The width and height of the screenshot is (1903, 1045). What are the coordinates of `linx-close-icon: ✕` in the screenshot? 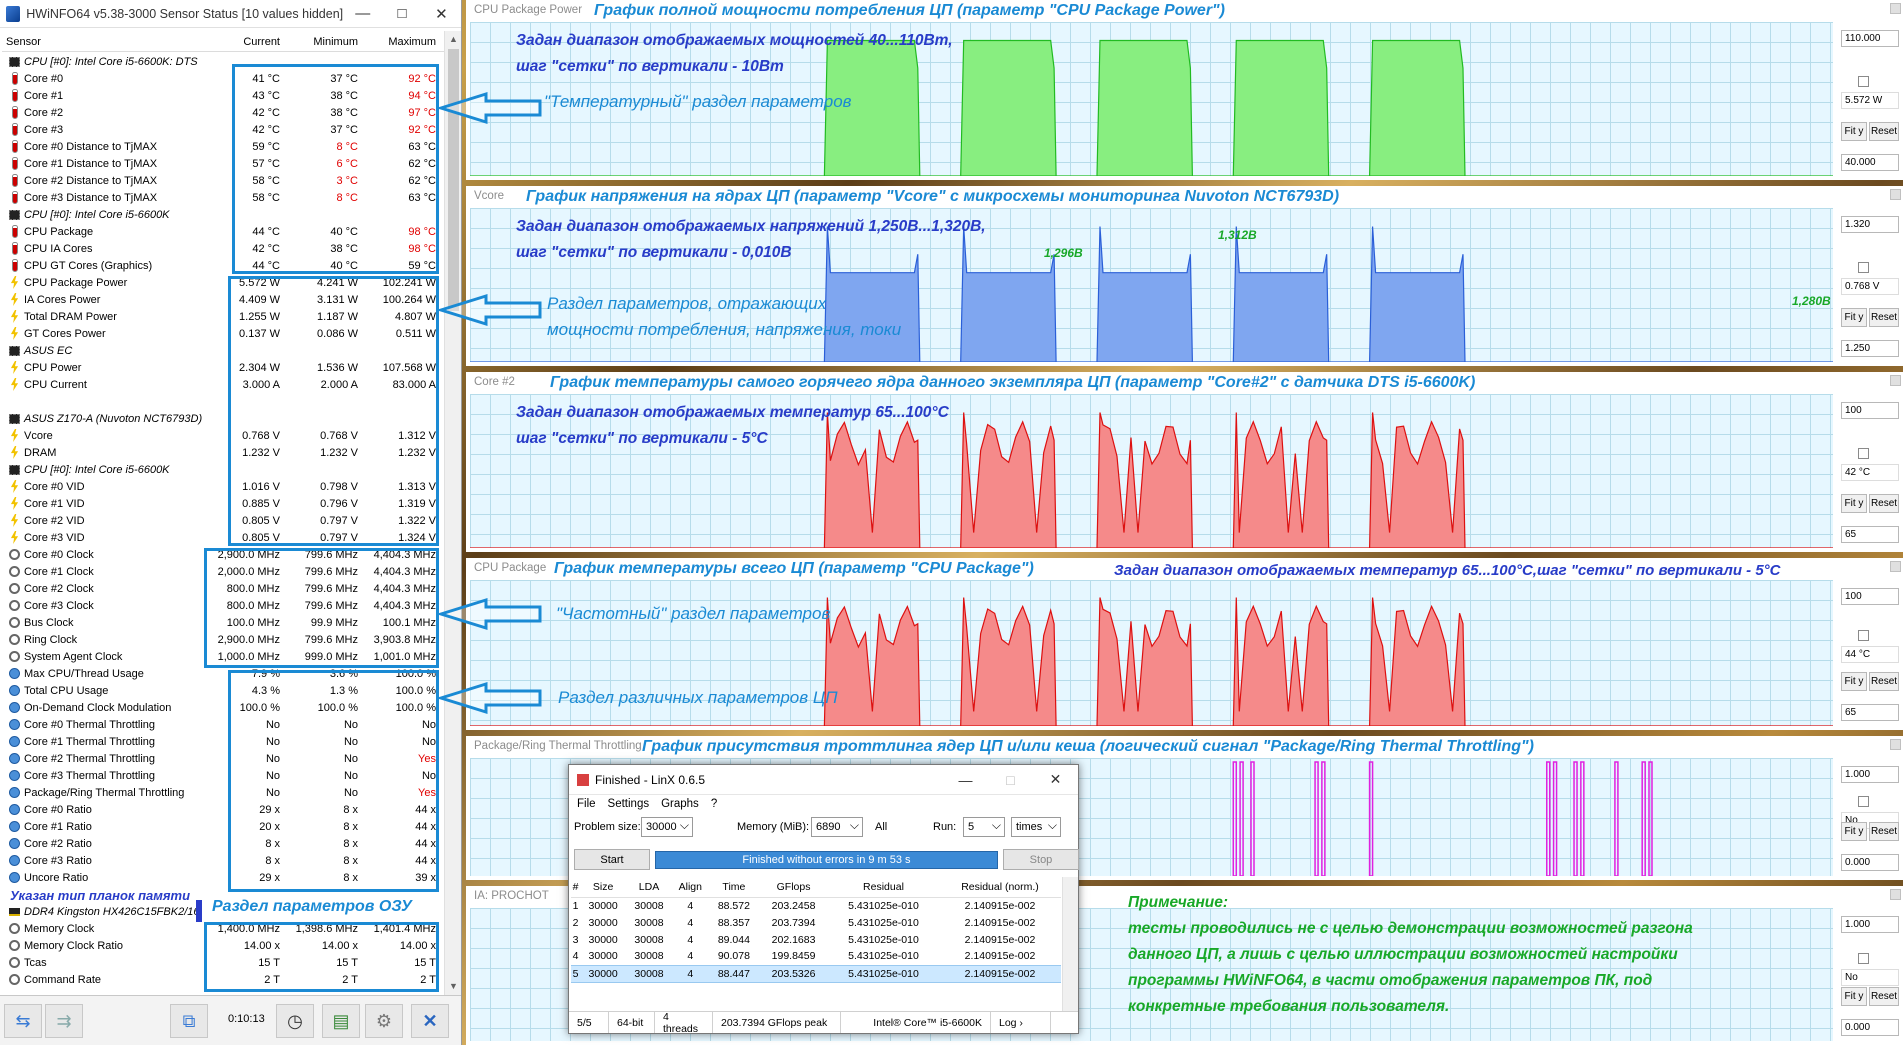 It's located at (1055, 779).